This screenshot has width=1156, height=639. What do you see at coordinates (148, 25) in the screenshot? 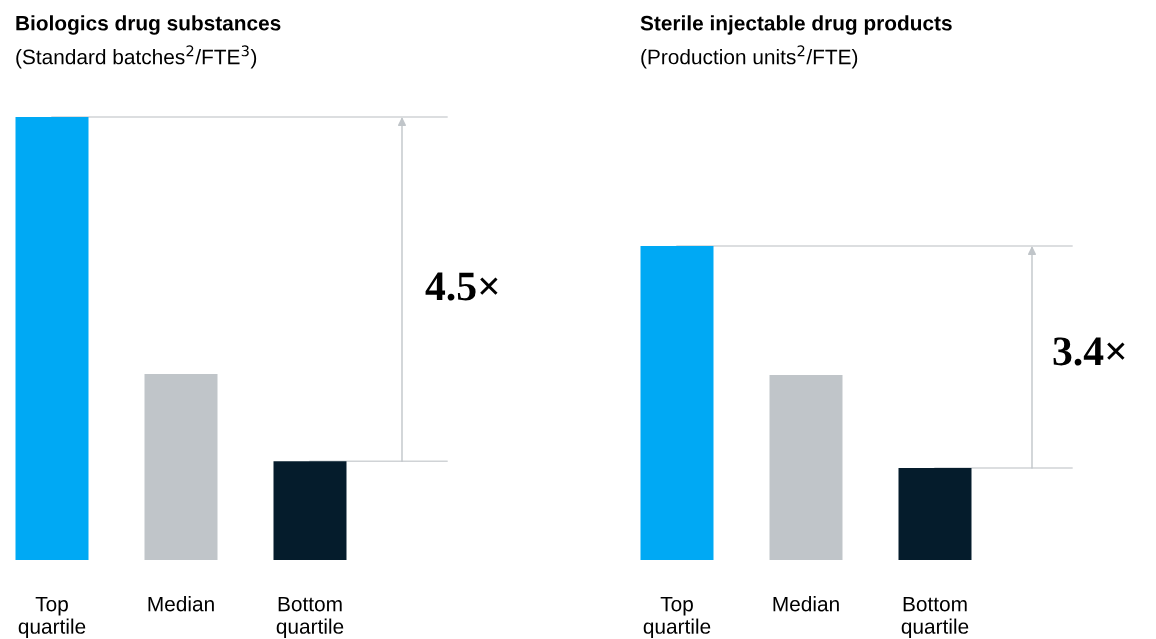
I see `chart-title: Biologics drug substances` at bounding box center [148, 25].